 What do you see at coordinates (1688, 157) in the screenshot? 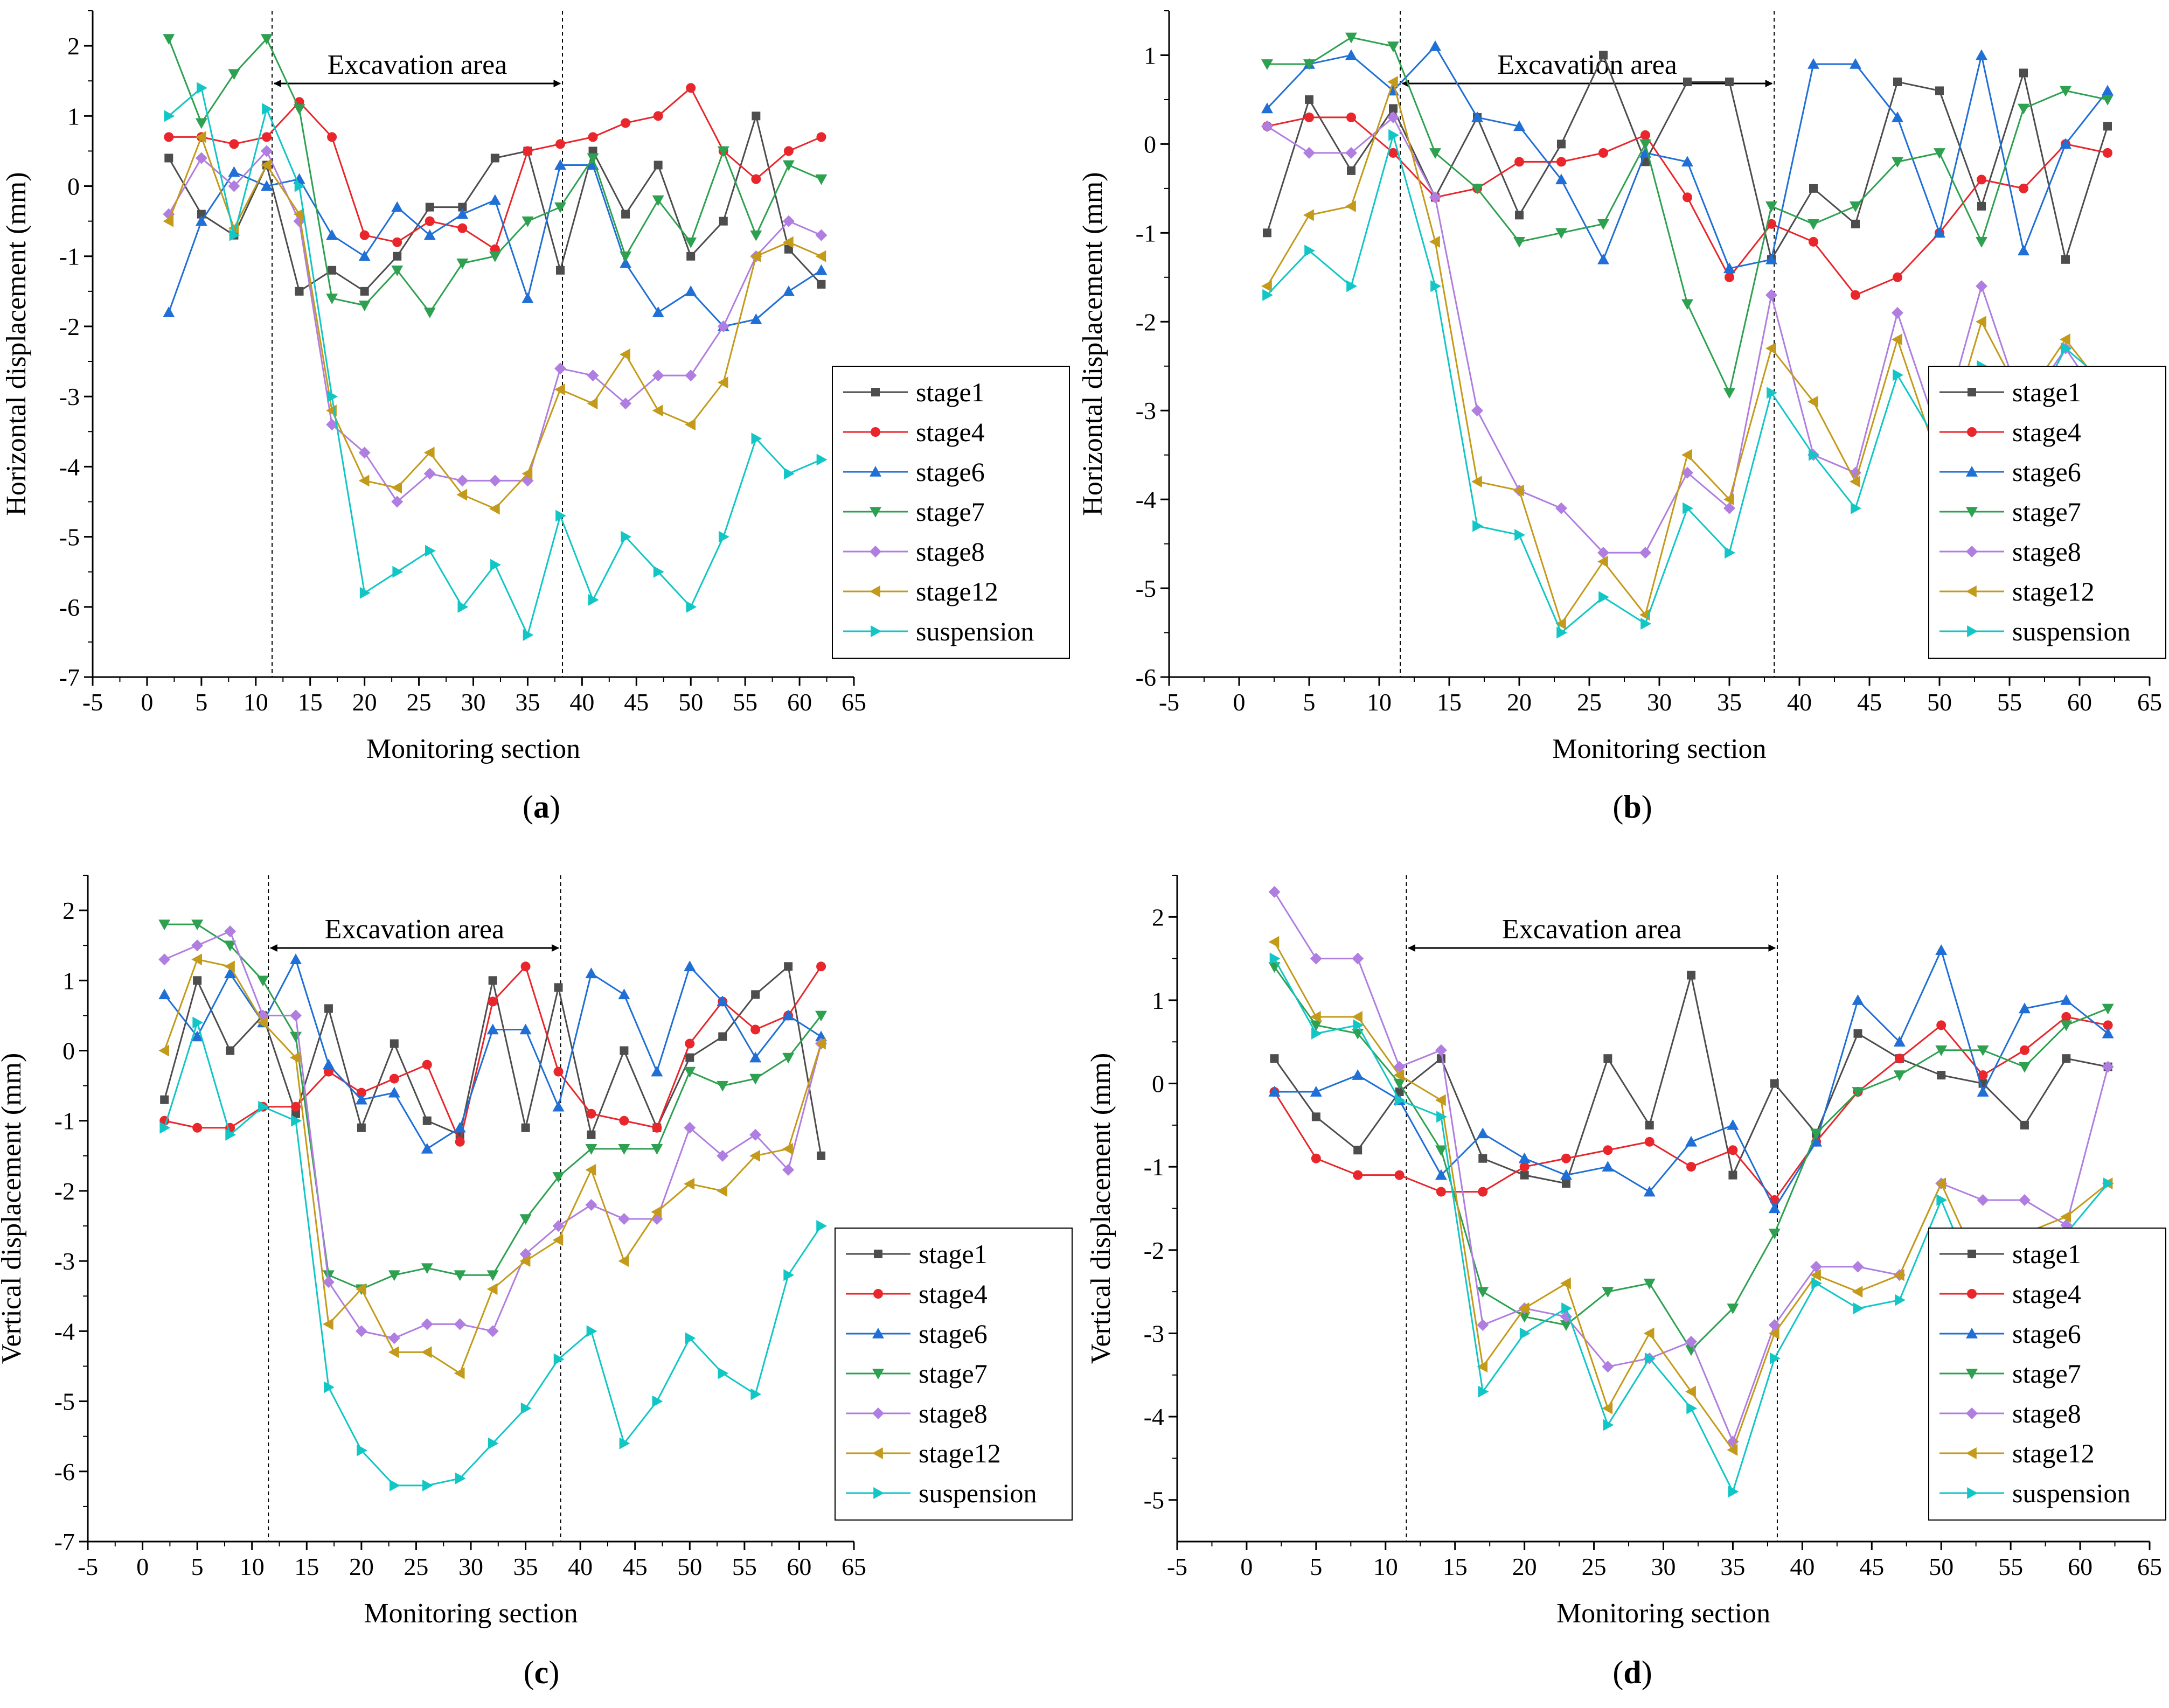
I see `series-stage6` at bounding box center [1688, 157].